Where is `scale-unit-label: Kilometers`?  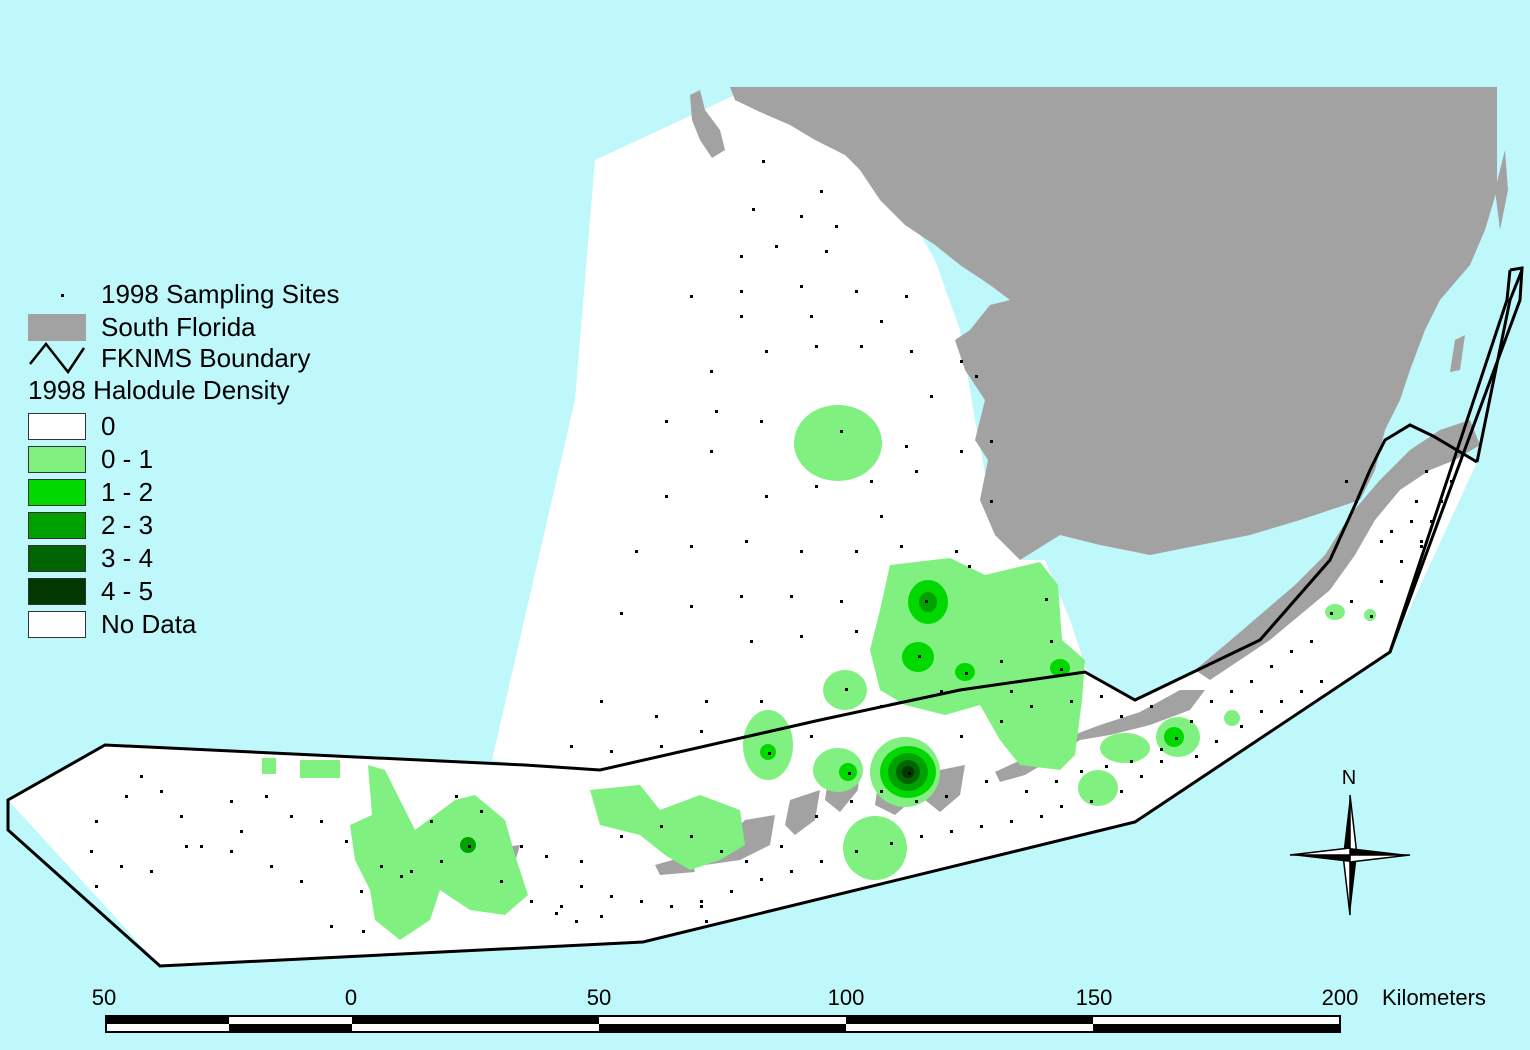
scale-unit-label: Kilometers is located at coordinates (1434, 997).